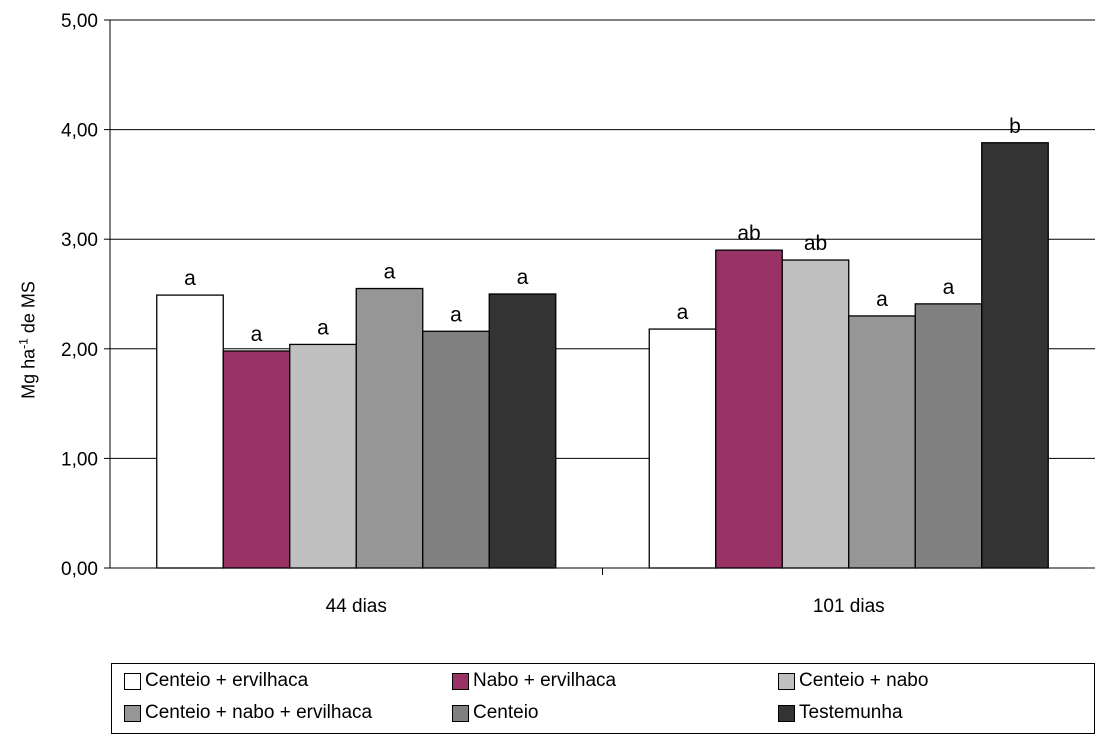 Image resolution: width=1099 pixels, height=738 pixels. What do you see at coordinates (1015, 126) in the screenshot?
I see `bar-label: b` at bounding box center [1015, 126].